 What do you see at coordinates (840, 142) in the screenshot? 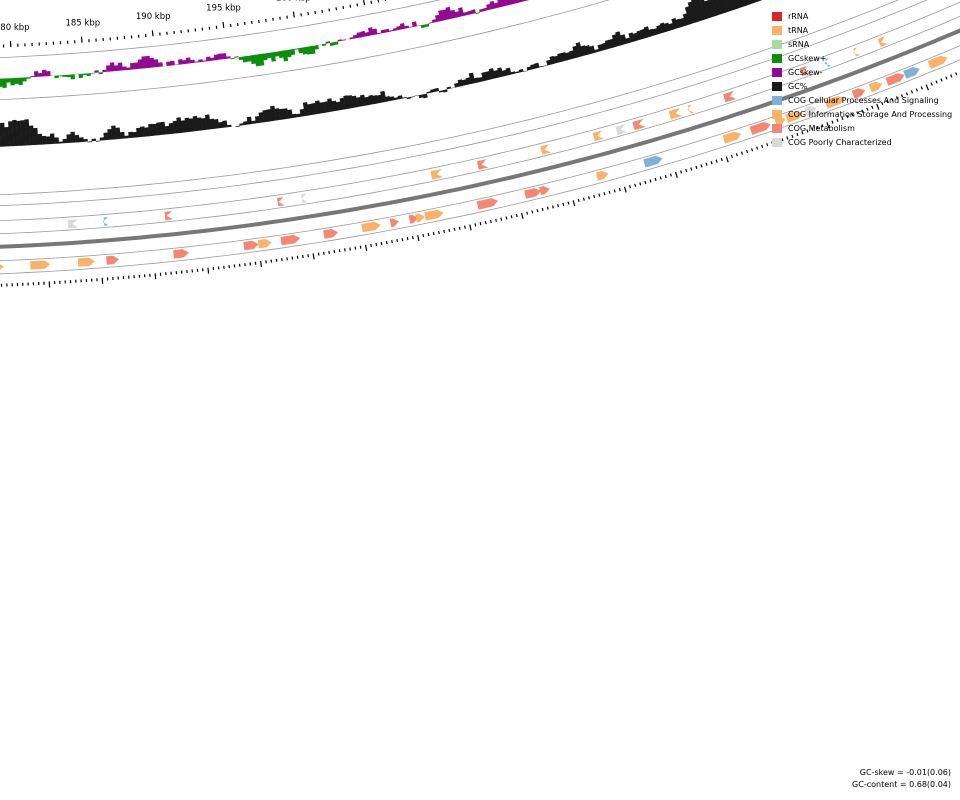
I see `legend-label: COG Poorly Characterized` at bounding box center [840, 142].